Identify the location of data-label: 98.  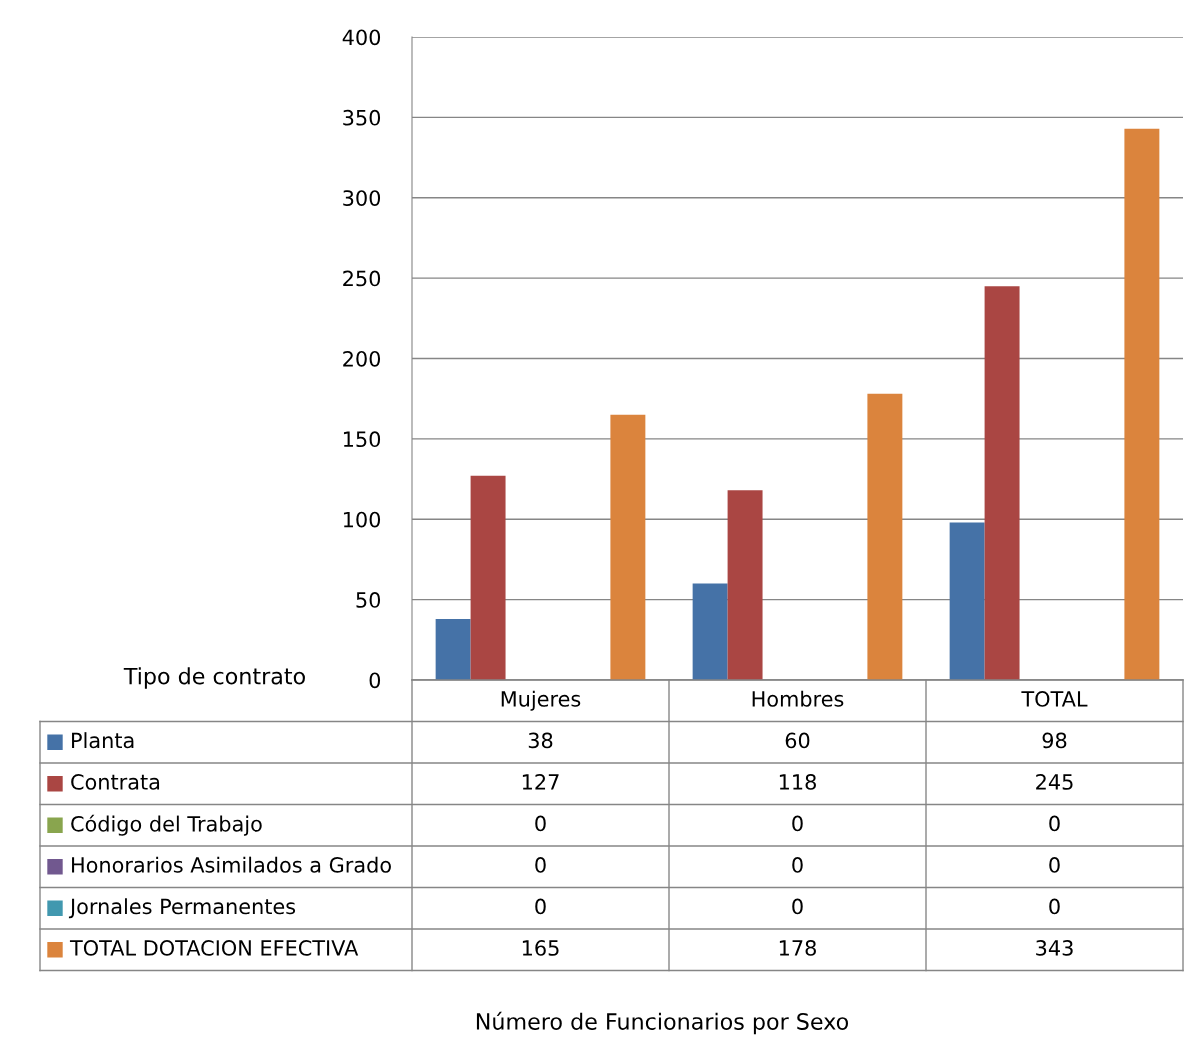
(1054, 740).